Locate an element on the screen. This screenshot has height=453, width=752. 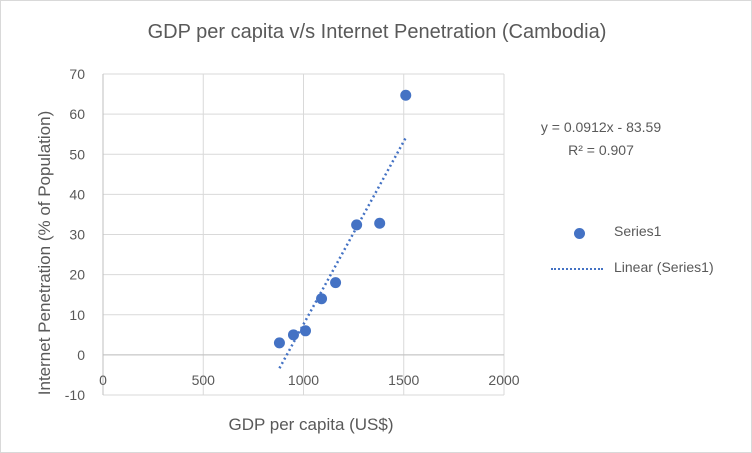
legend: Series1 Linear (Series1) is located at coordinates (648, 259).